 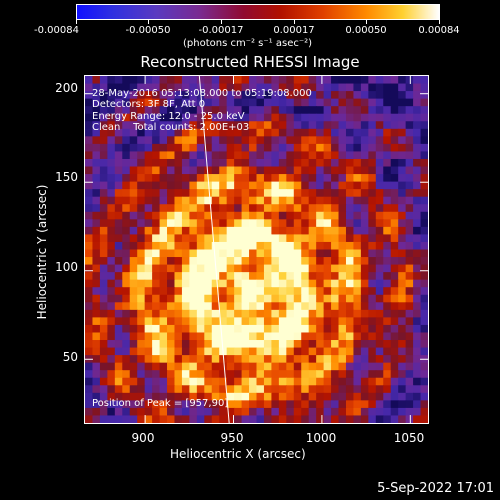 What do you see at coordinates (409, 438) in the screenshot?
I see `x-tick-label: 1050` at bounding box center [409, 438].